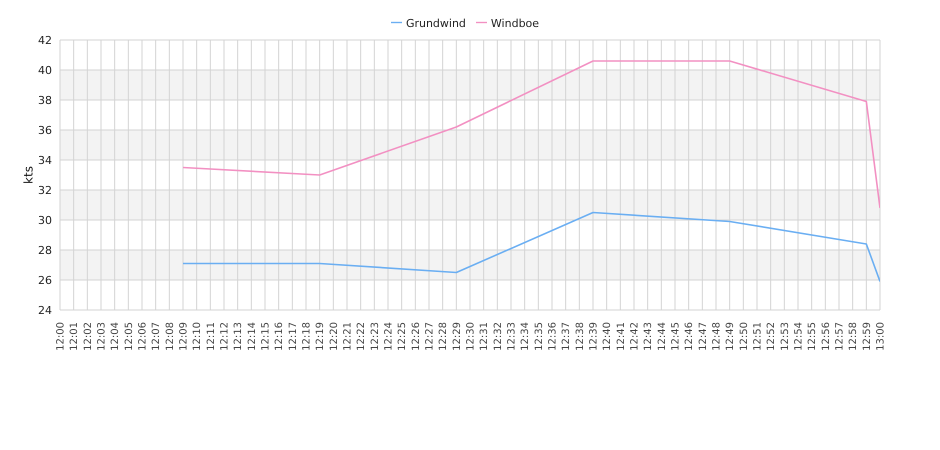 This screenshot has height=450, width=940. Describe the element at coordinates (156, 336) in the screenshot. I see `x-tick-label: 12:07` at that location.